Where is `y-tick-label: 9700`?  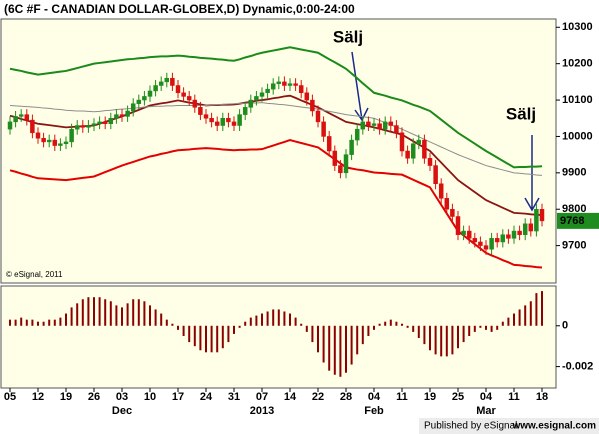
y-tick-label: 9700 is located at coordinates (574, 246).